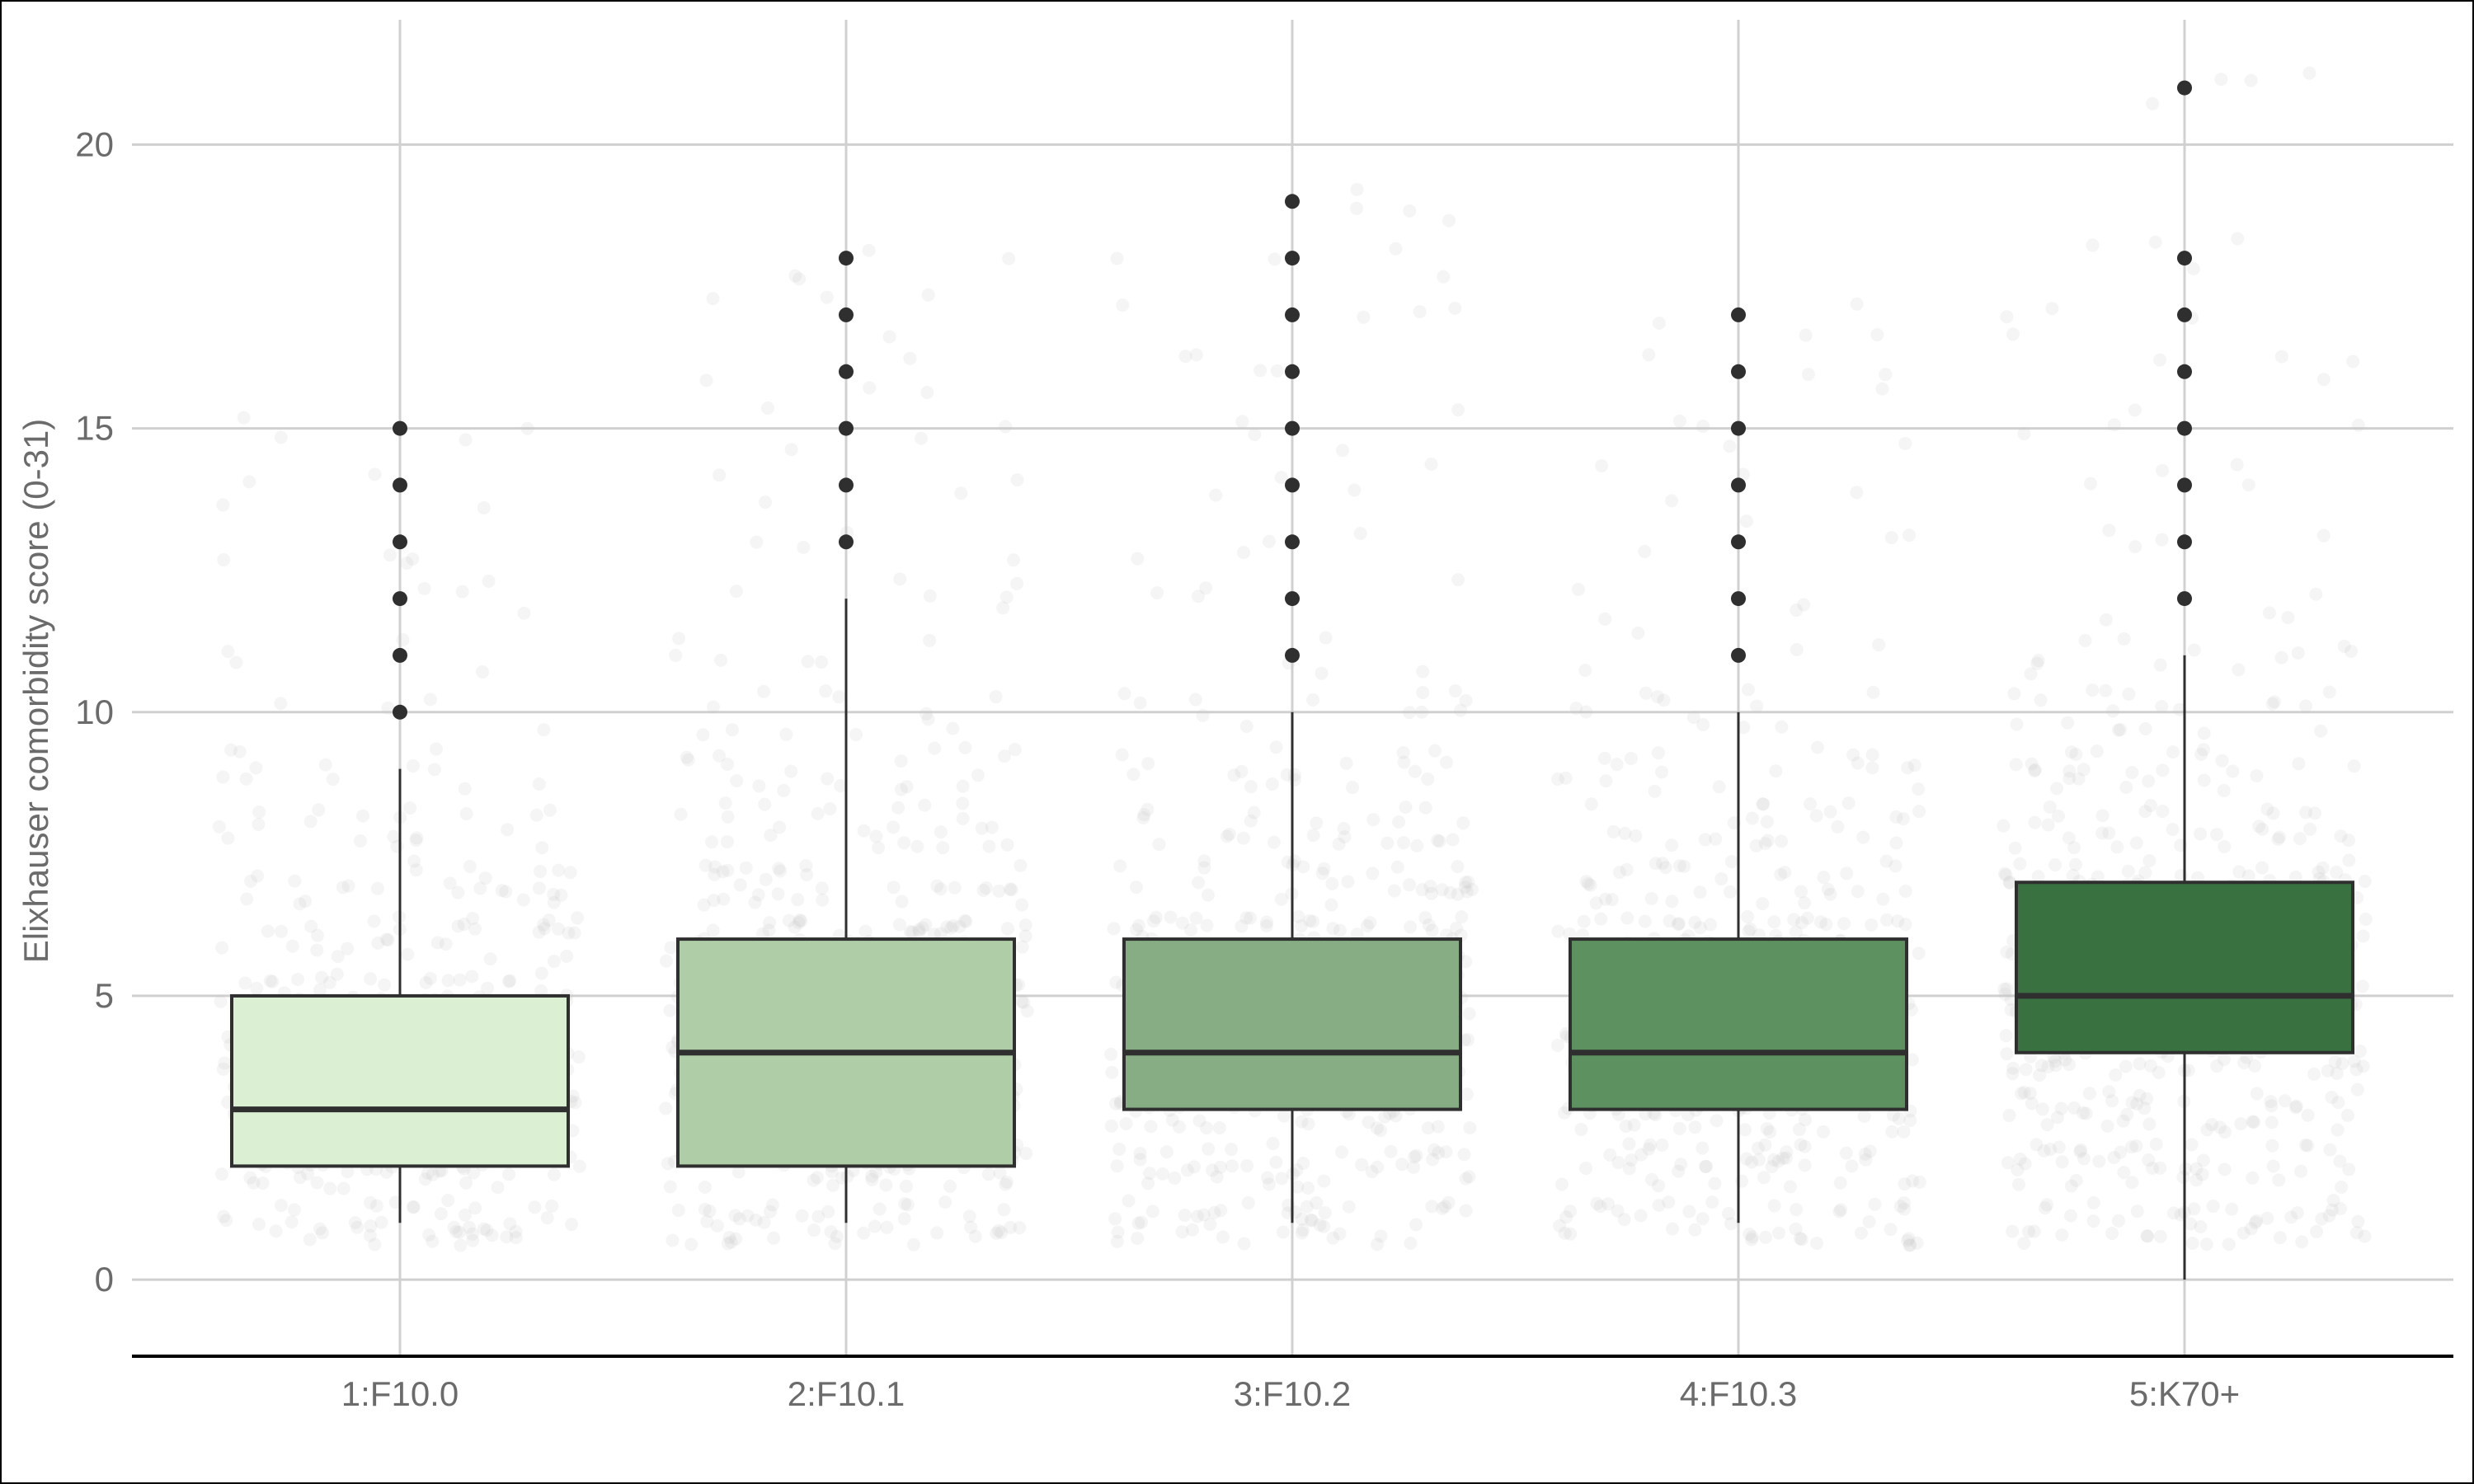  Describe the element at coordinates (94, 143) in the screenshot. I see `y-tick-label: 20` at that location.